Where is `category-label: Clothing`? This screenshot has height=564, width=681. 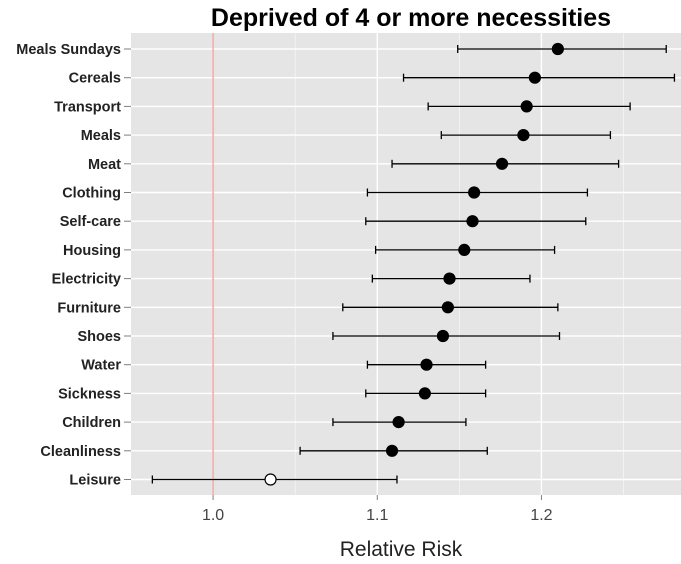
category-label: Clothing is located at coordinates (91, 194).